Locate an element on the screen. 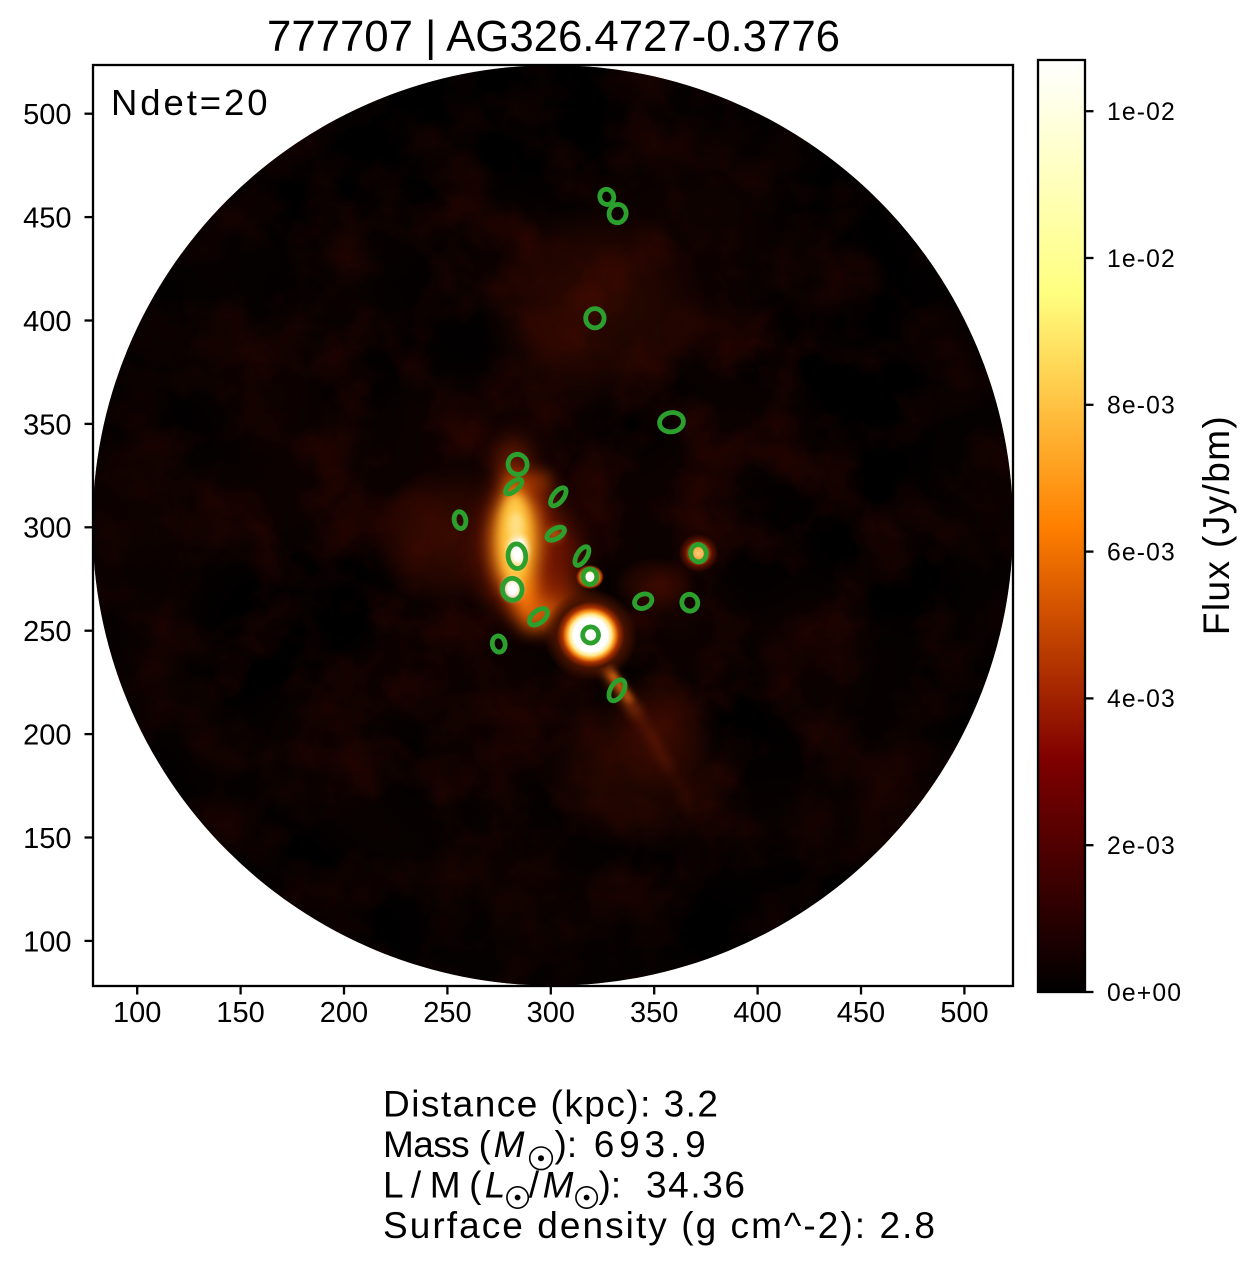  svg-text: 2e-03 is located at coordinates (1141, 846).